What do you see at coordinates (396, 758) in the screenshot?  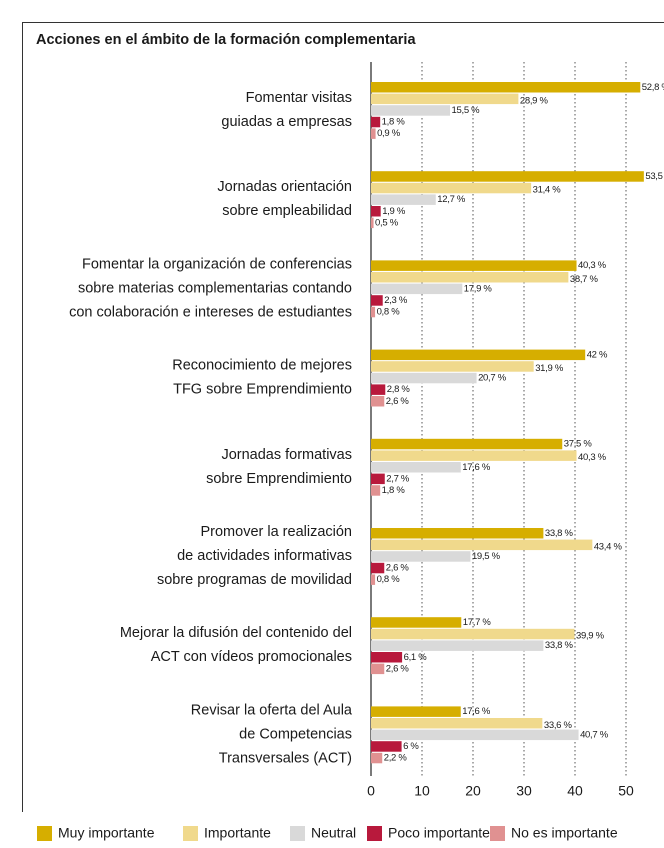 I see `value-label: 2,2 %` at bounding box center [396, 758].